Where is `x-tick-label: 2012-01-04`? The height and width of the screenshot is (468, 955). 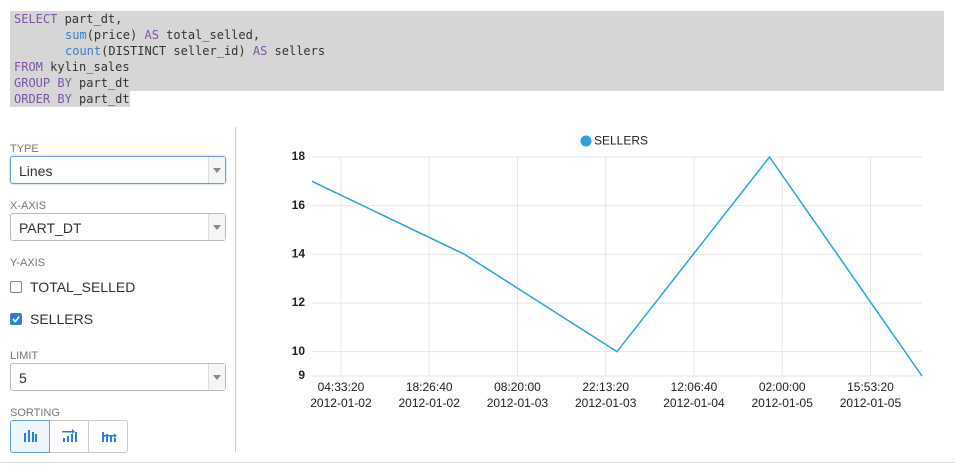 x-tick-label: 2012-01-04 is located at coordinates (694, 403).